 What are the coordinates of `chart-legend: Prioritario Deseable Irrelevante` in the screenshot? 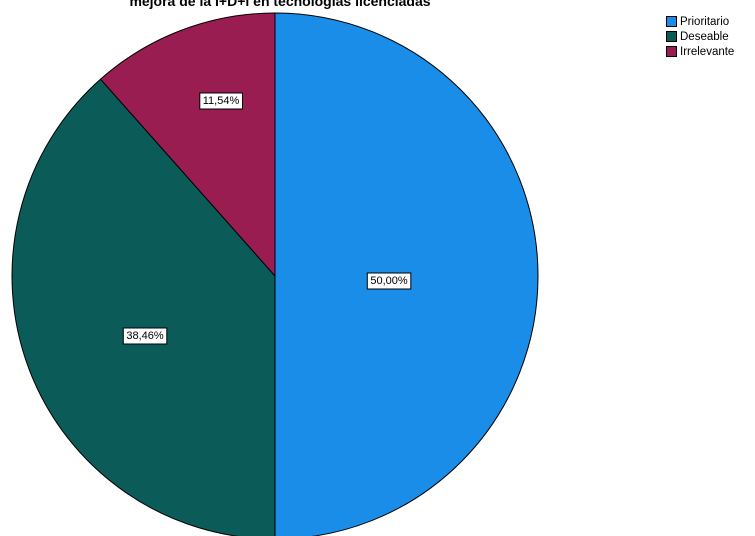 It's located at (700, 36).